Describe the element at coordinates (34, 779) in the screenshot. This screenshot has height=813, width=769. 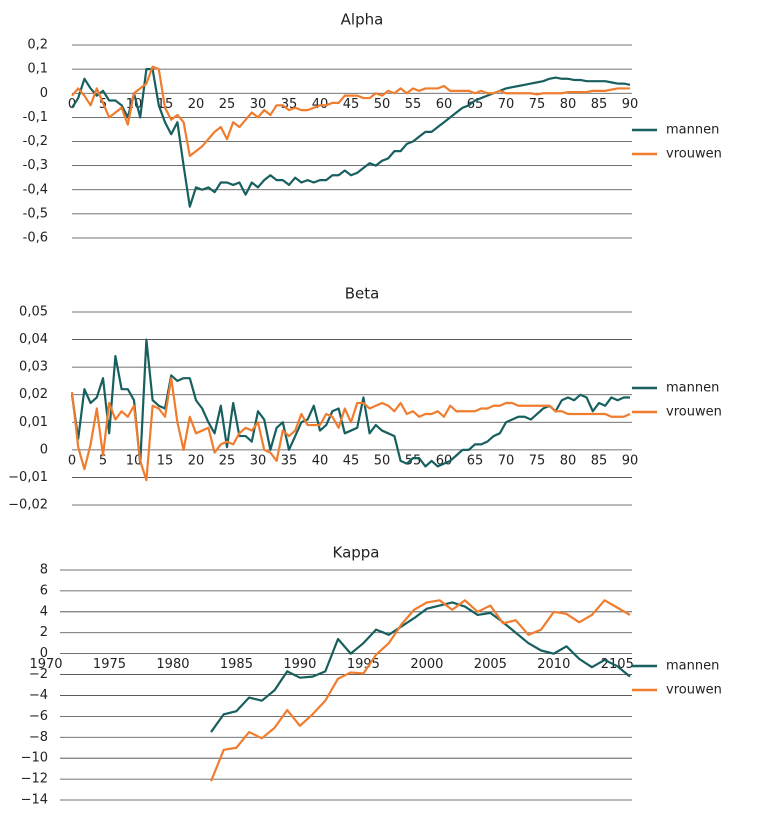
I see `y-tick-label: −12` at that location.